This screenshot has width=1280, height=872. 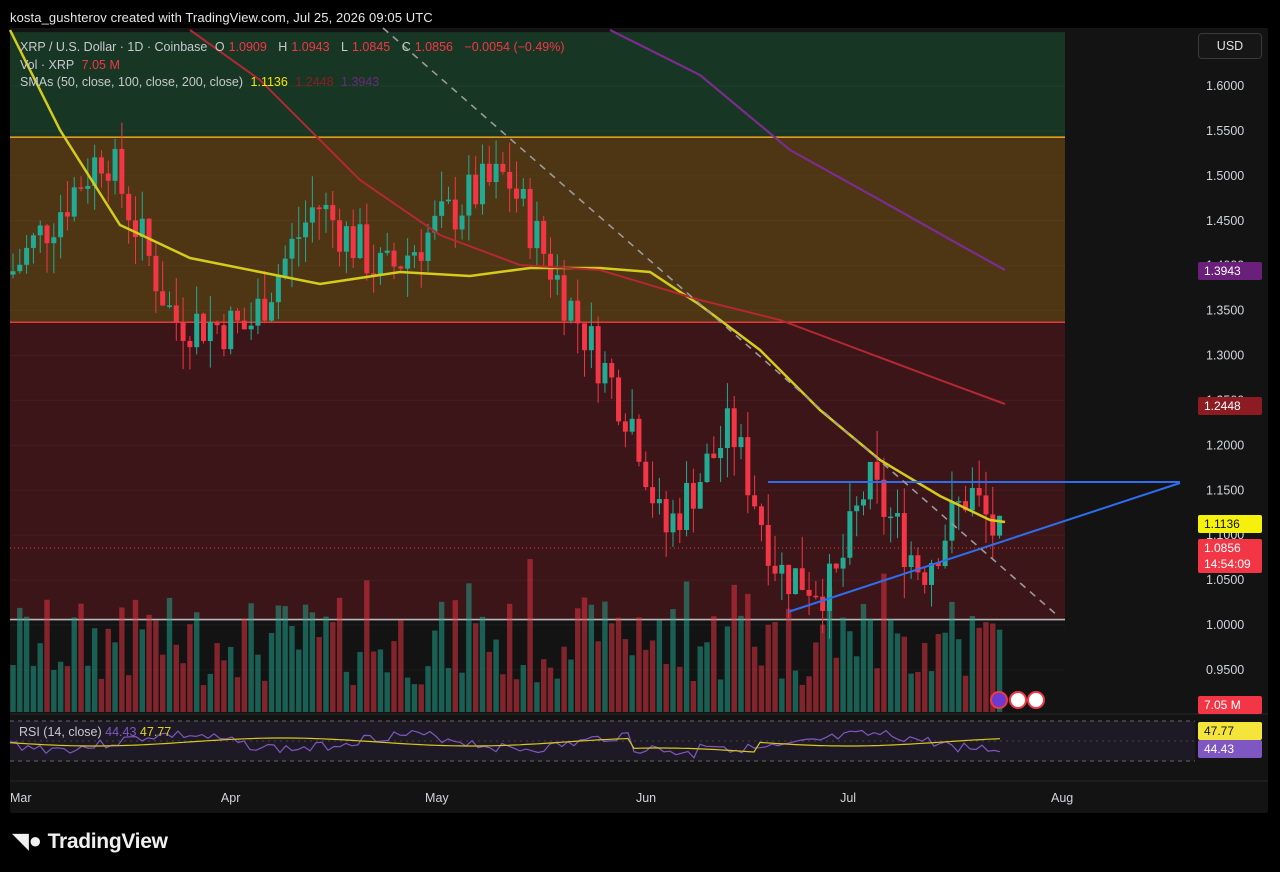 What do you see at coordinates (314, 82) in the screenshot?
I see `legend-sma100-value: 1.2448` at bounding box center [314, 82].